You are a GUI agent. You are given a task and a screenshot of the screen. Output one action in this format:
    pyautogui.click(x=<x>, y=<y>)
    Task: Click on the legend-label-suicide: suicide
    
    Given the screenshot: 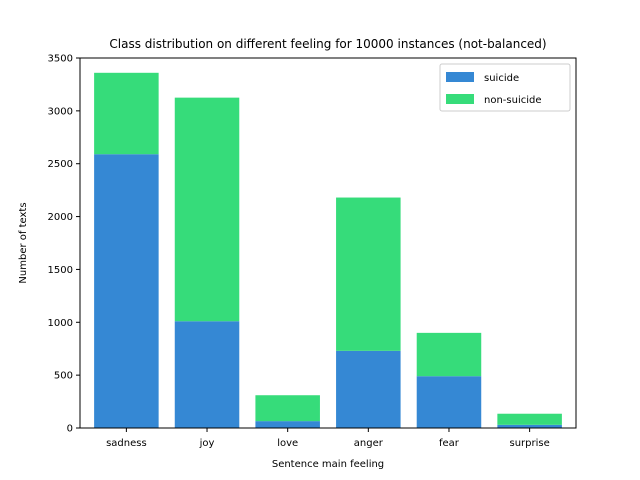 What is the action you would take?
    pyautogui.click(x=501, y=78)
    